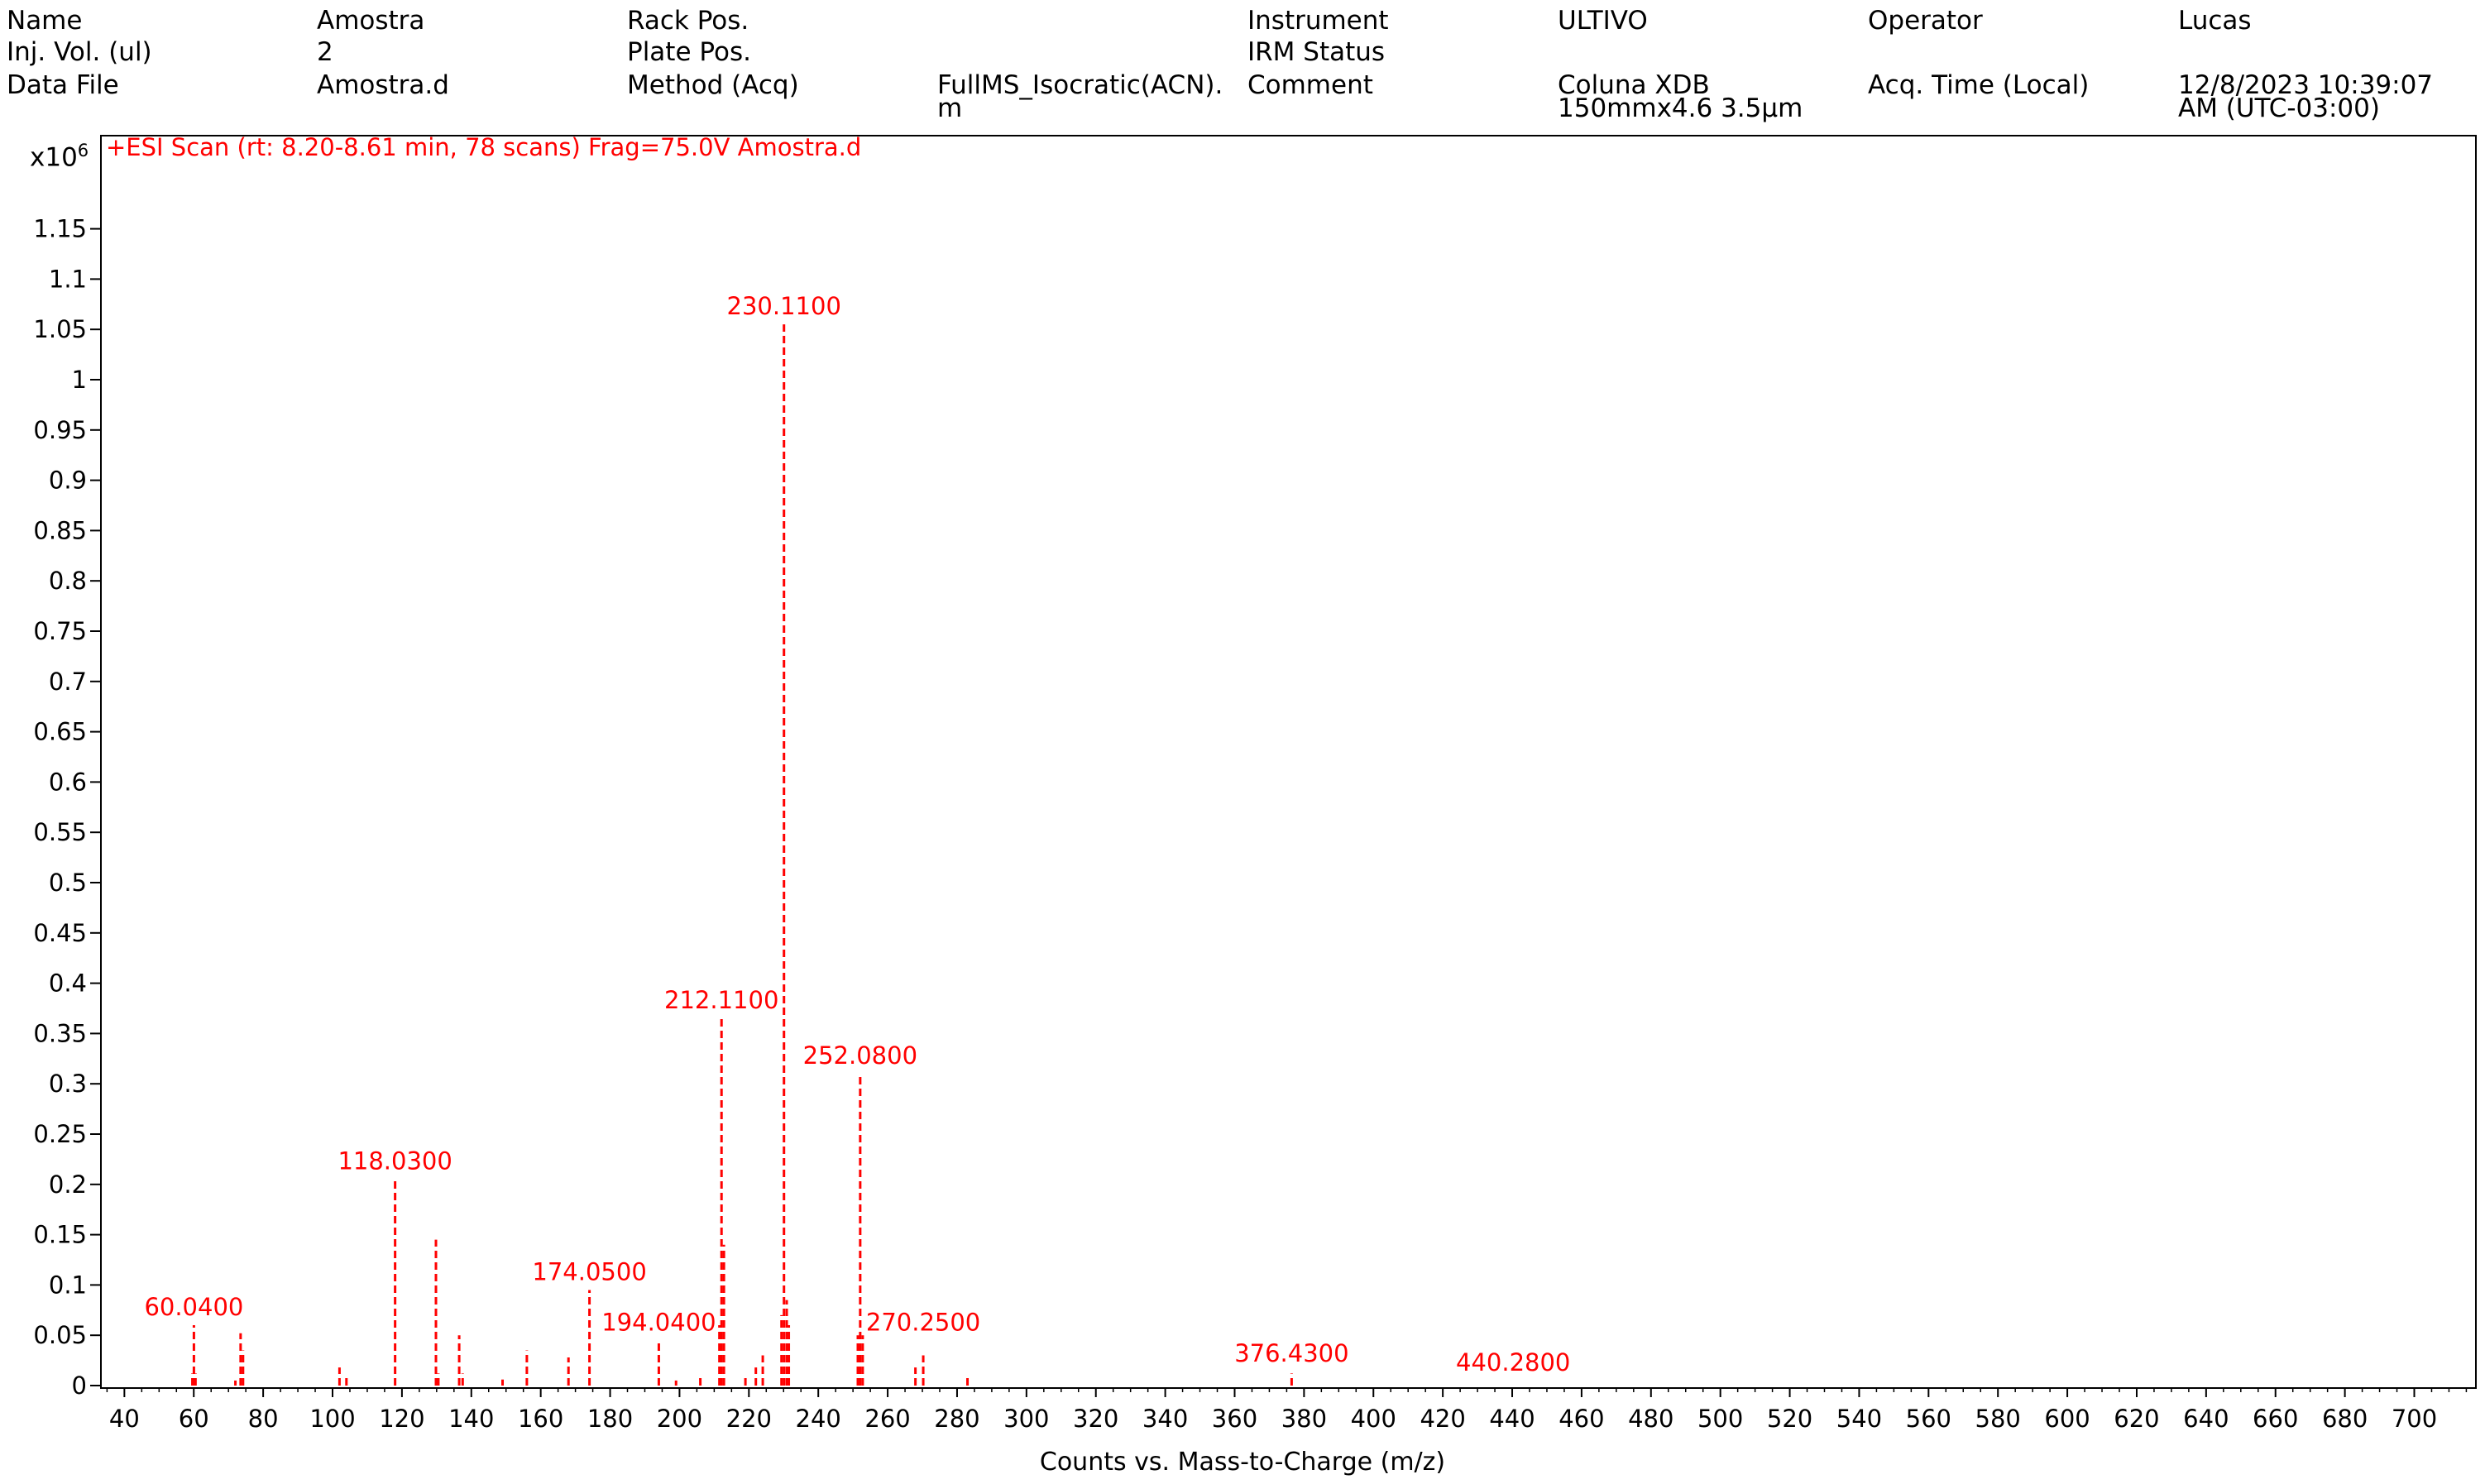  What do you see at coordinates (80, 1386) in the screenshot?
I see `y-tick-label: 0` at bounding box center [80, 1386].